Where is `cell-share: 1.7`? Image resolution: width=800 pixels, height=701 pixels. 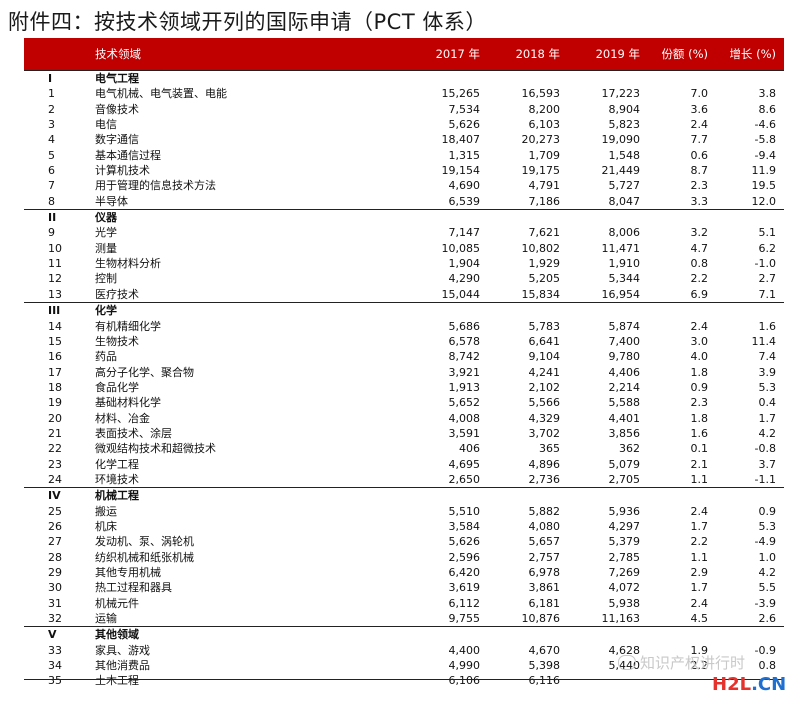
cell-share: 1.7 is located at coordinates (699, 526).